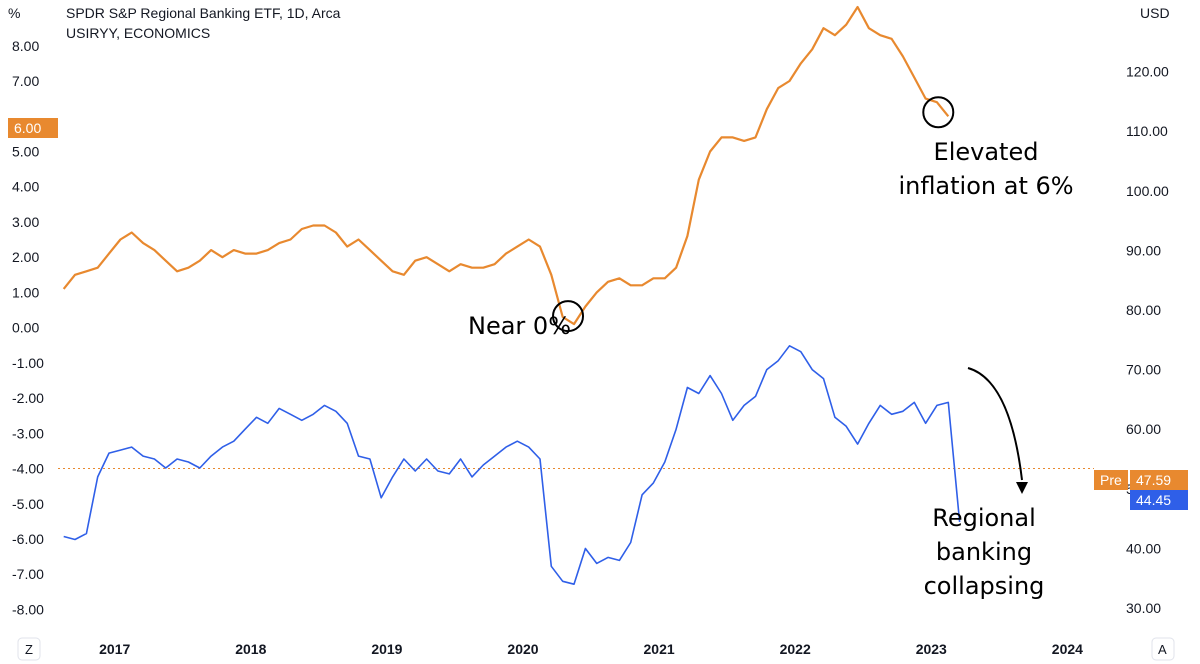 This screenshot has height=664, width=1200. What do you see at coordinates (984, 518) in the screenshot?
I see `annotation-regional-line1: Regional` at bounding box center [984, 518].